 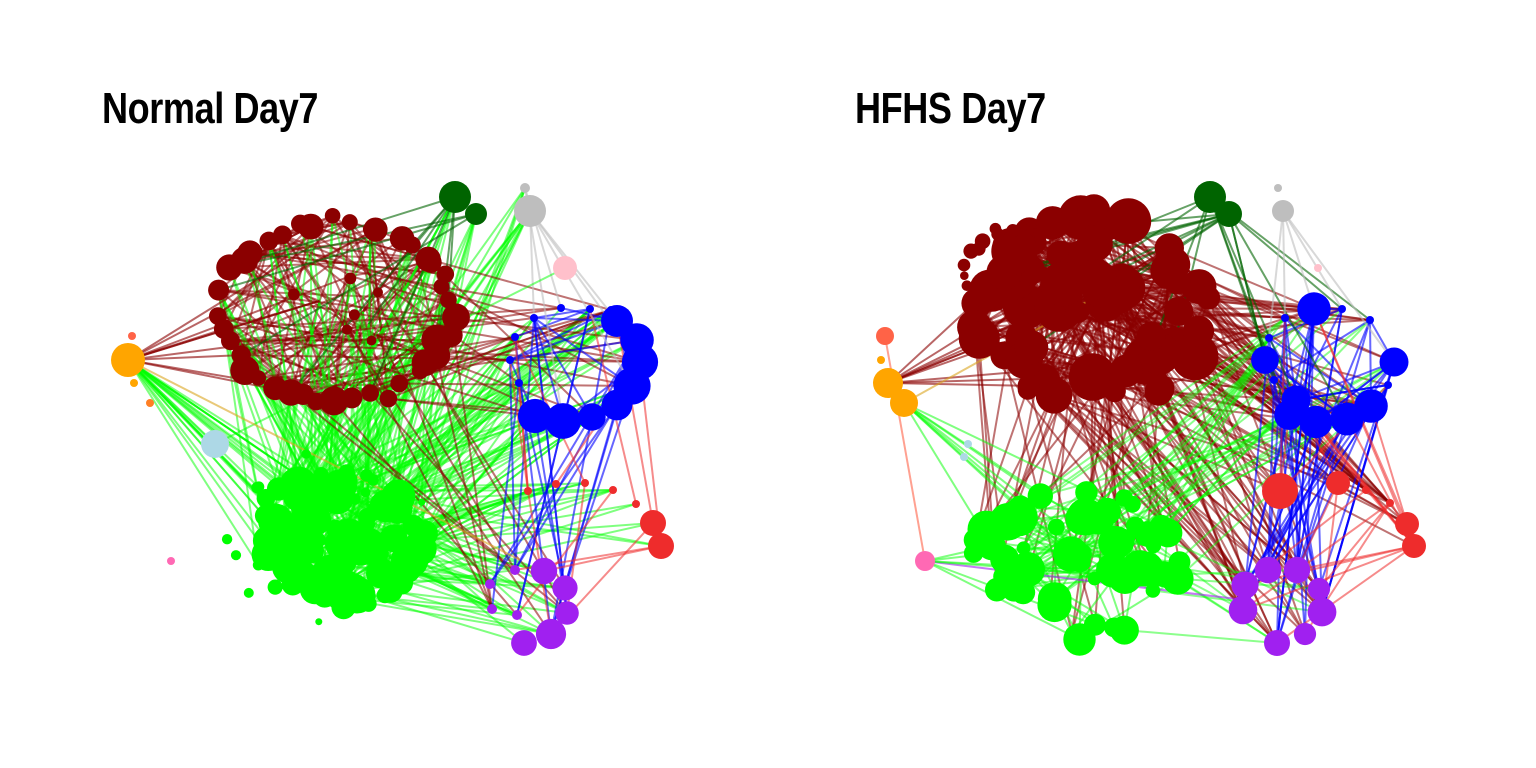 I want to click on panel-title-normal-day7: Normal Day7, so click(x=210, y=108).